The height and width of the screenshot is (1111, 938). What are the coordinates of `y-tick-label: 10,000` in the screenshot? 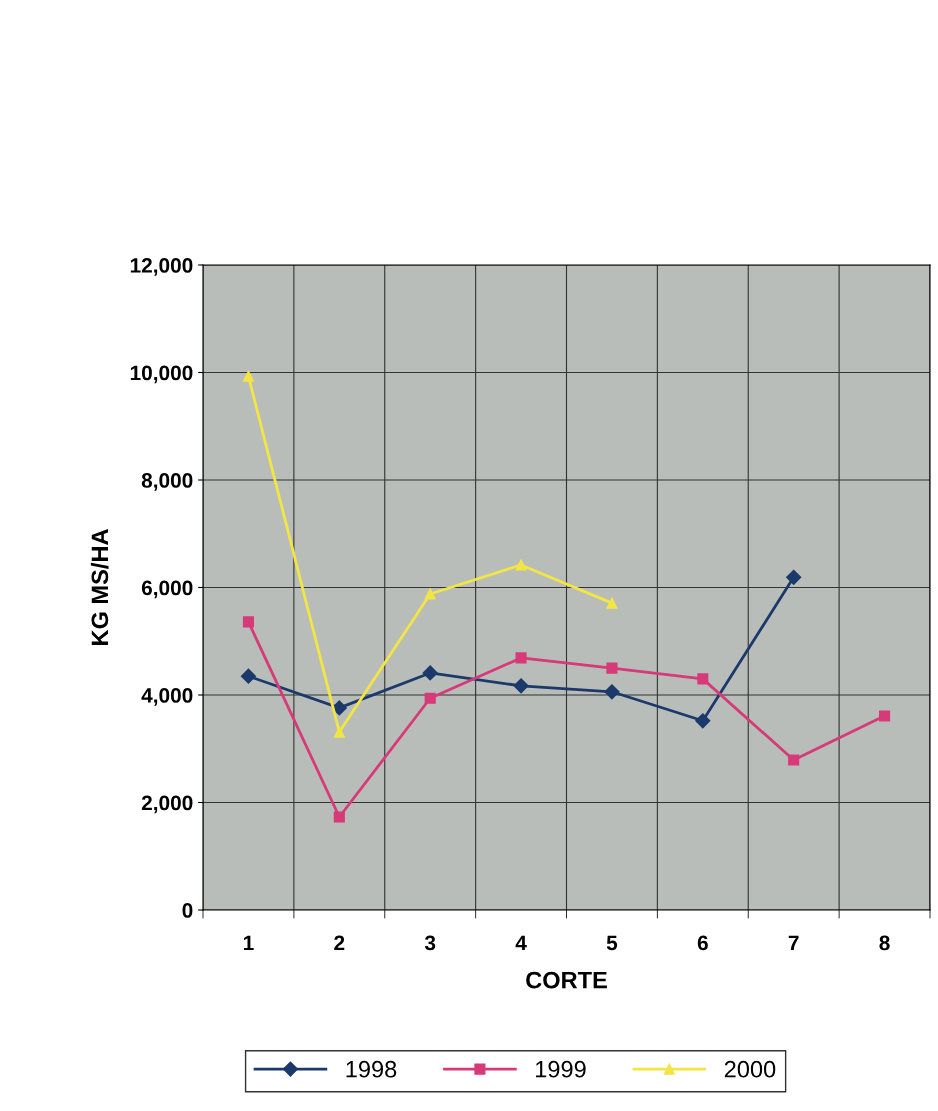 It's located at (161, 374).